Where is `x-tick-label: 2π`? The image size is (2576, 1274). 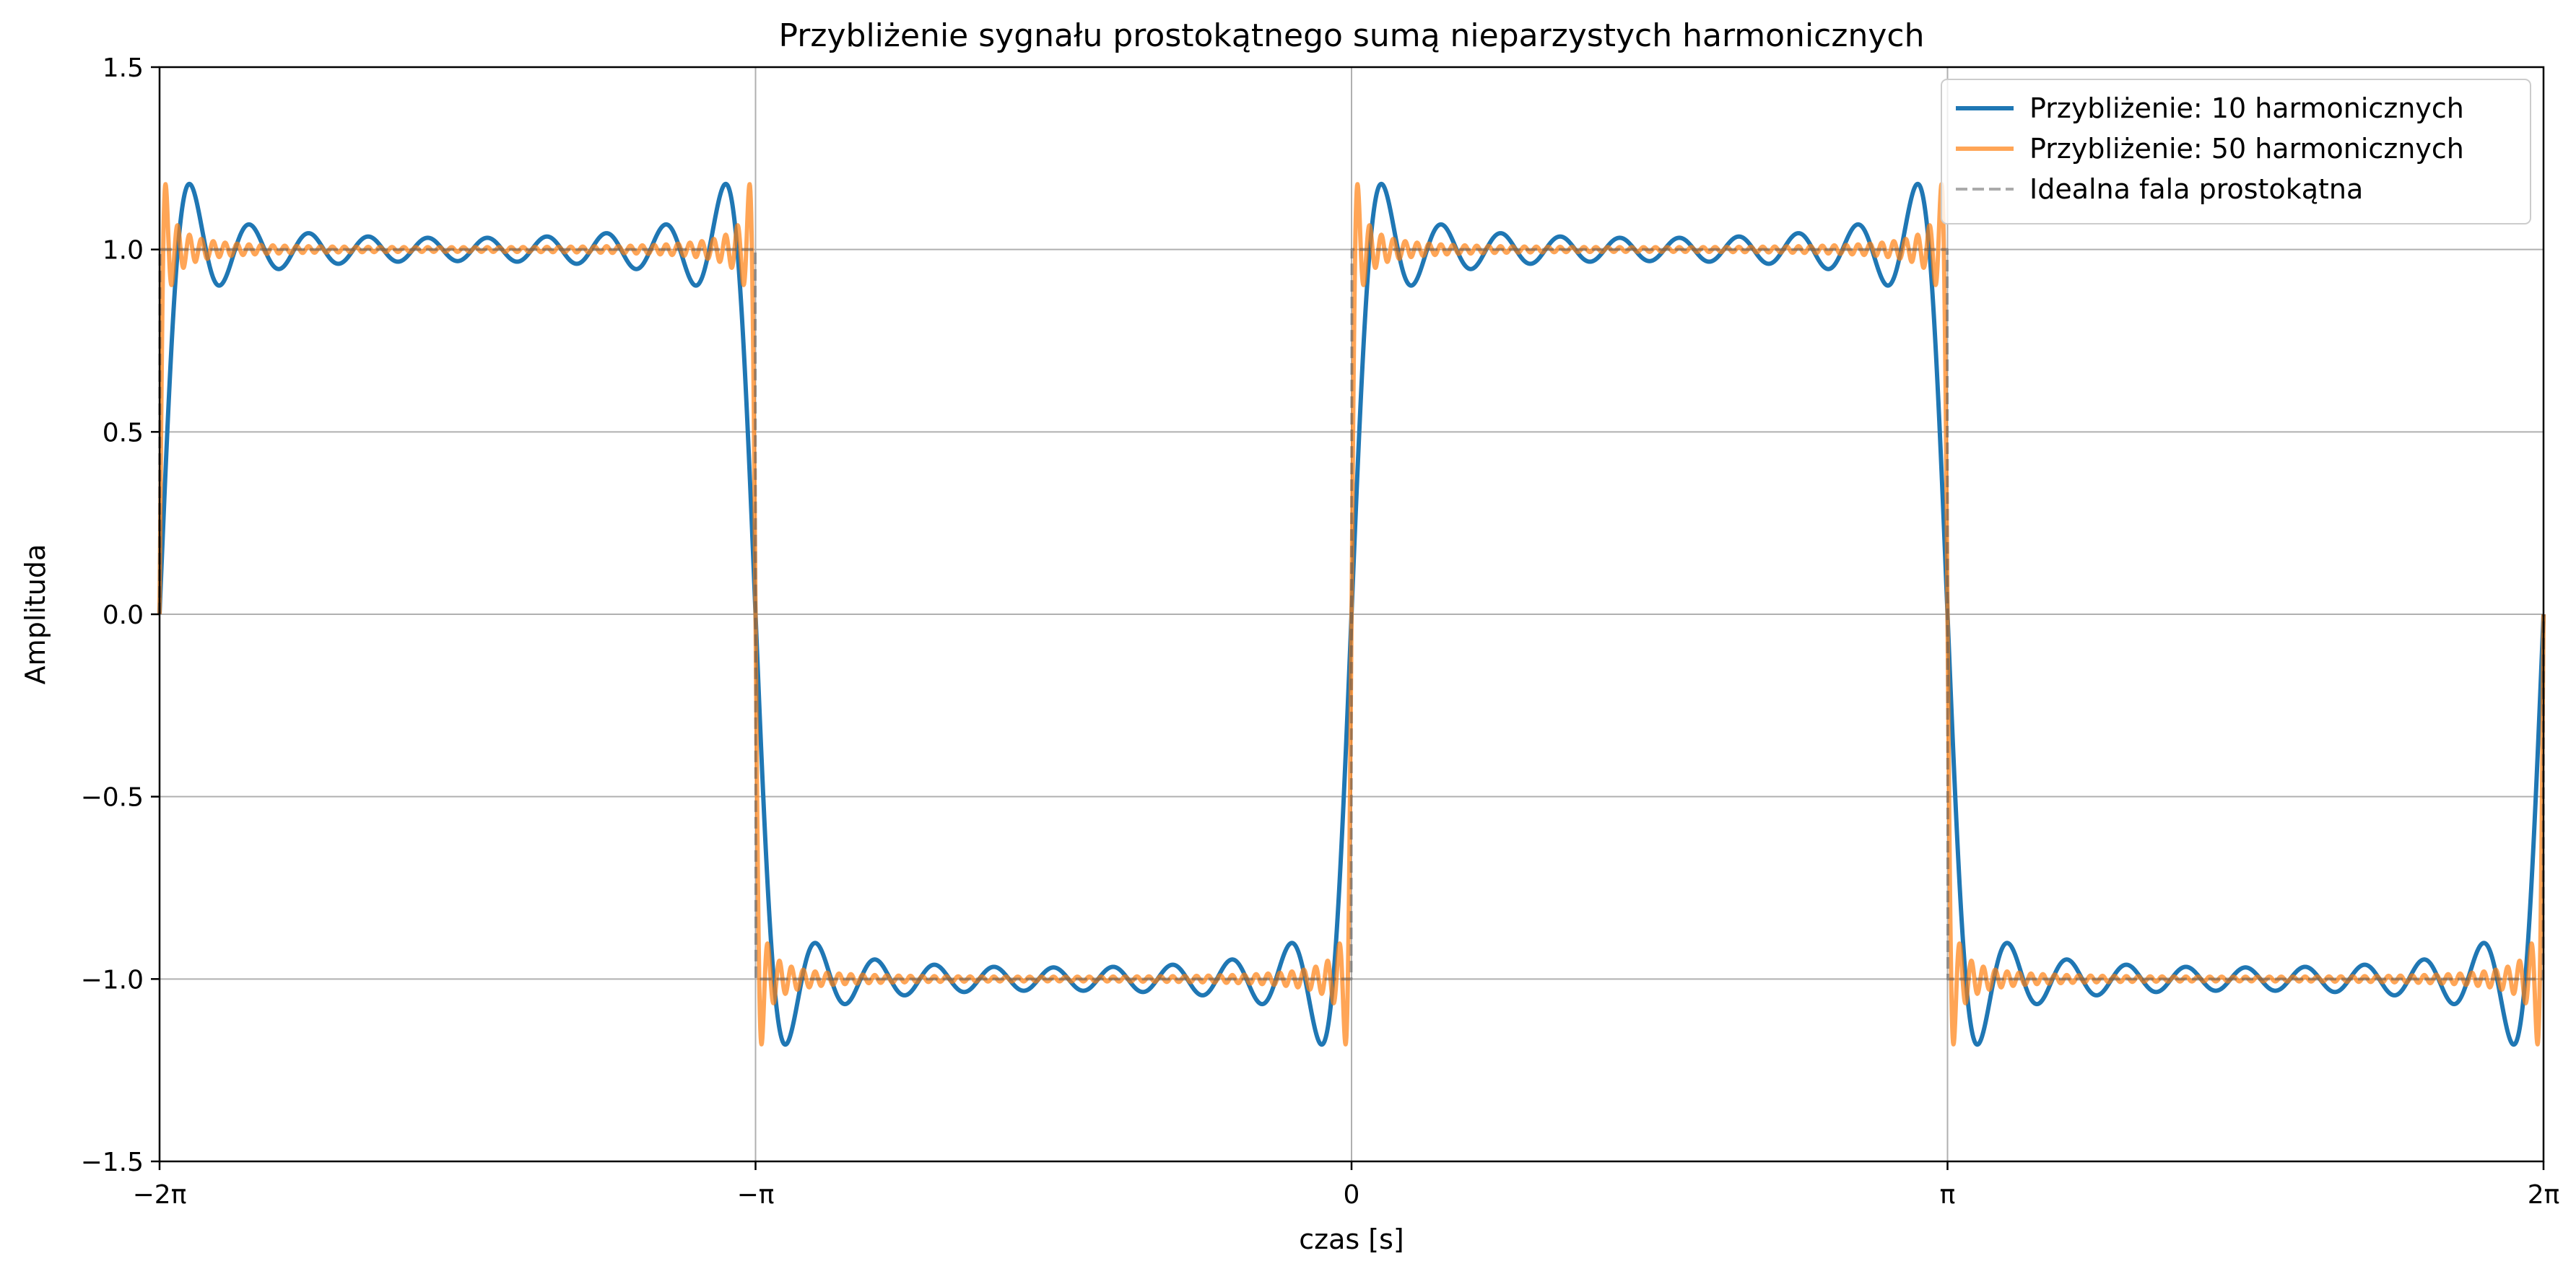 x-tick-label: 2π is located at coordinates (2544, 1195).